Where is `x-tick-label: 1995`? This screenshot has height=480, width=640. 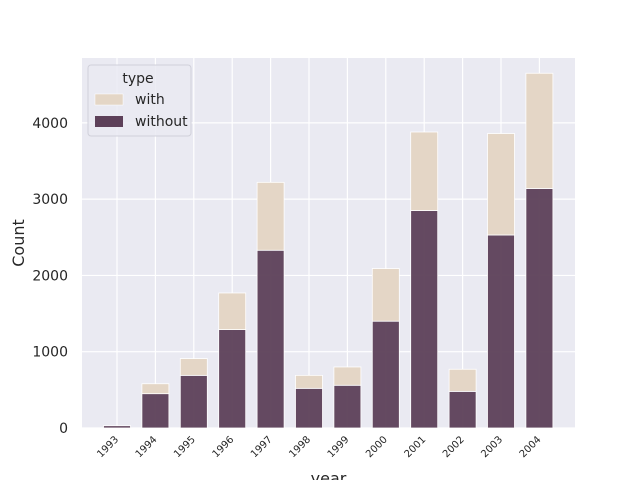
x-tick-label: 1995 is located at coordinates (185, 447).